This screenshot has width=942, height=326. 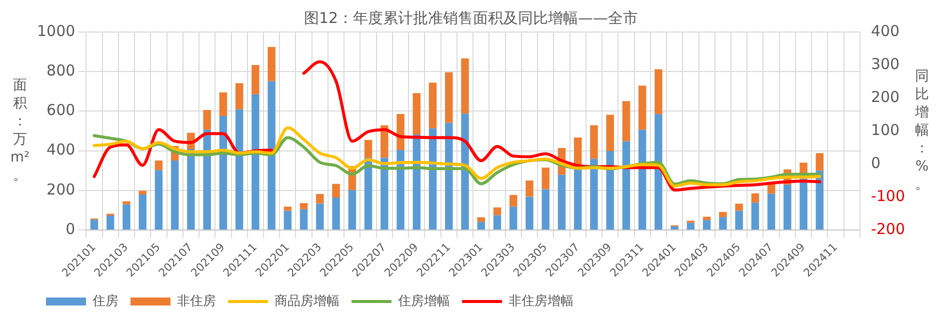 I want to click on legend-label: 商品房增幅, so click(x=307, y=300).